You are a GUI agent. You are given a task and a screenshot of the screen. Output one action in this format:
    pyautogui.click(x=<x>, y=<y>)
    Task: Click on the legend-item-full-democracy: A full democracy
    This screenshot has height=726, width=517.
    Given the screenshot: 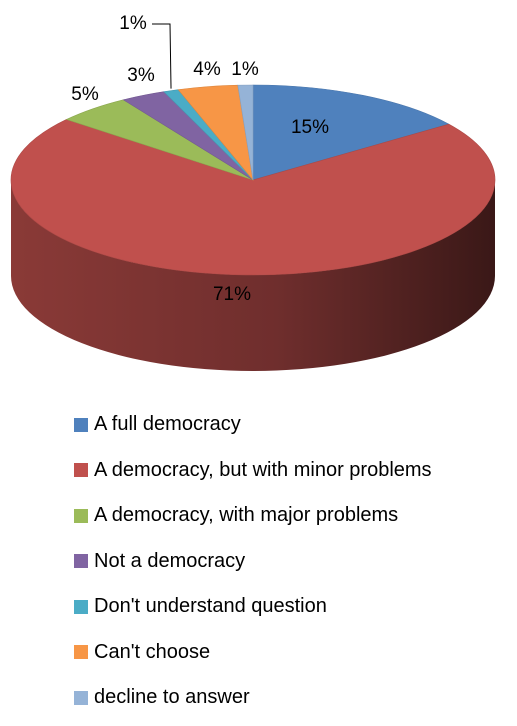 What is the action you would take?
    pyautogui.click(x=253, y=424)
    